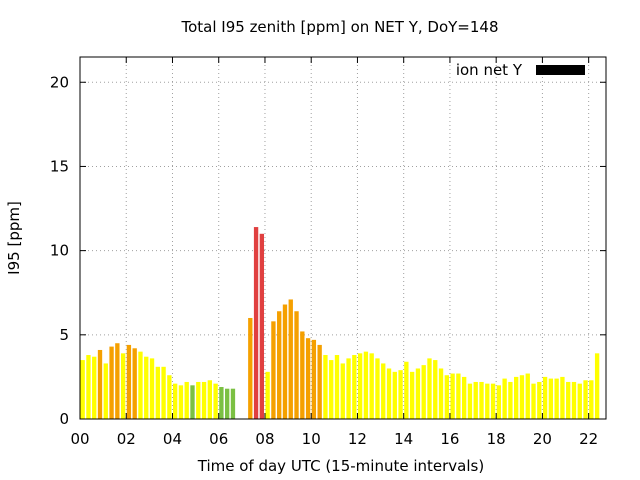  What do you see at coordinates (311, 439) in the screenshot?
I see `x-tick-label: 10` at bounding box center [311, 439].